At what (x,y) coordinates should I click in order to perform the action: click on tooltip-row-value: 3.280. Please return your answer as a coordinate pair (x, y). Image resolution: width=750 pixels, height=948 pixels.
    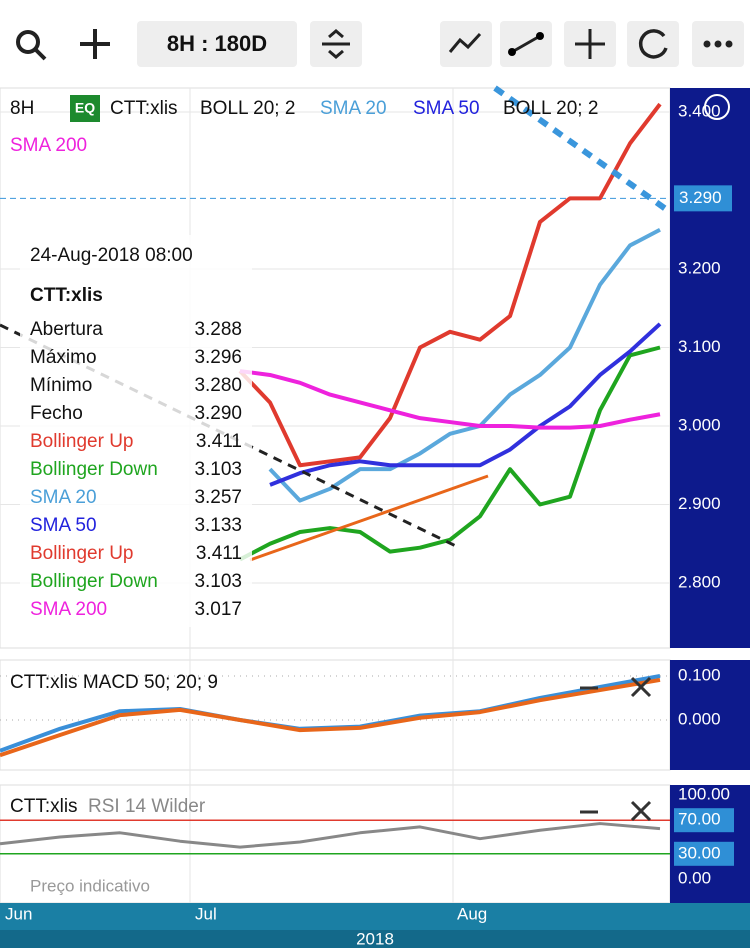
    Looking at the image, I should click on (218, 385).